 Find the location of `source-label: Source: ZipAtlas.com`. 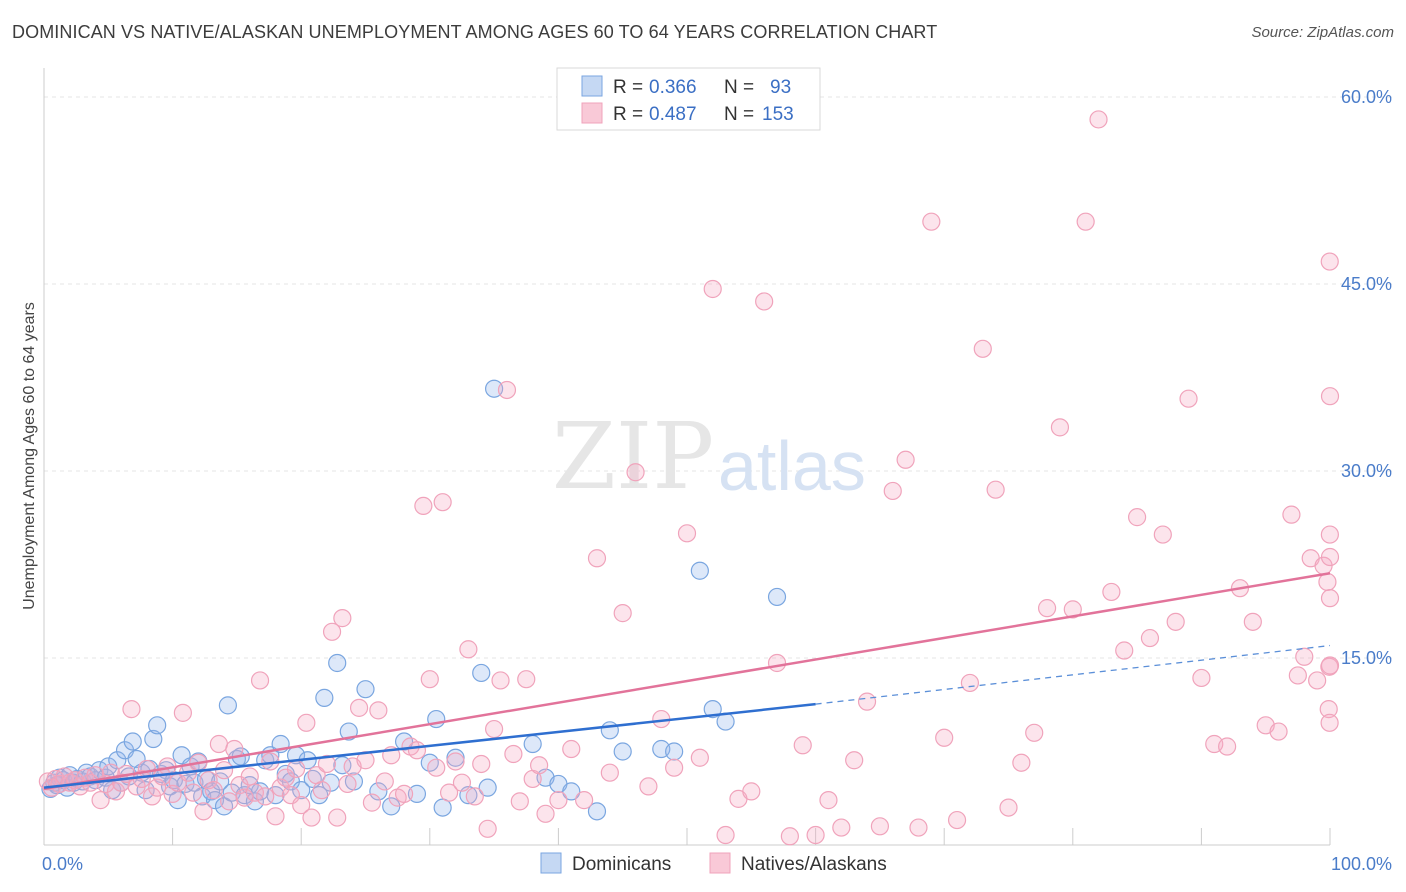

source-label: Source: ZipAtlas.com is located at coordinates (1322, 32).